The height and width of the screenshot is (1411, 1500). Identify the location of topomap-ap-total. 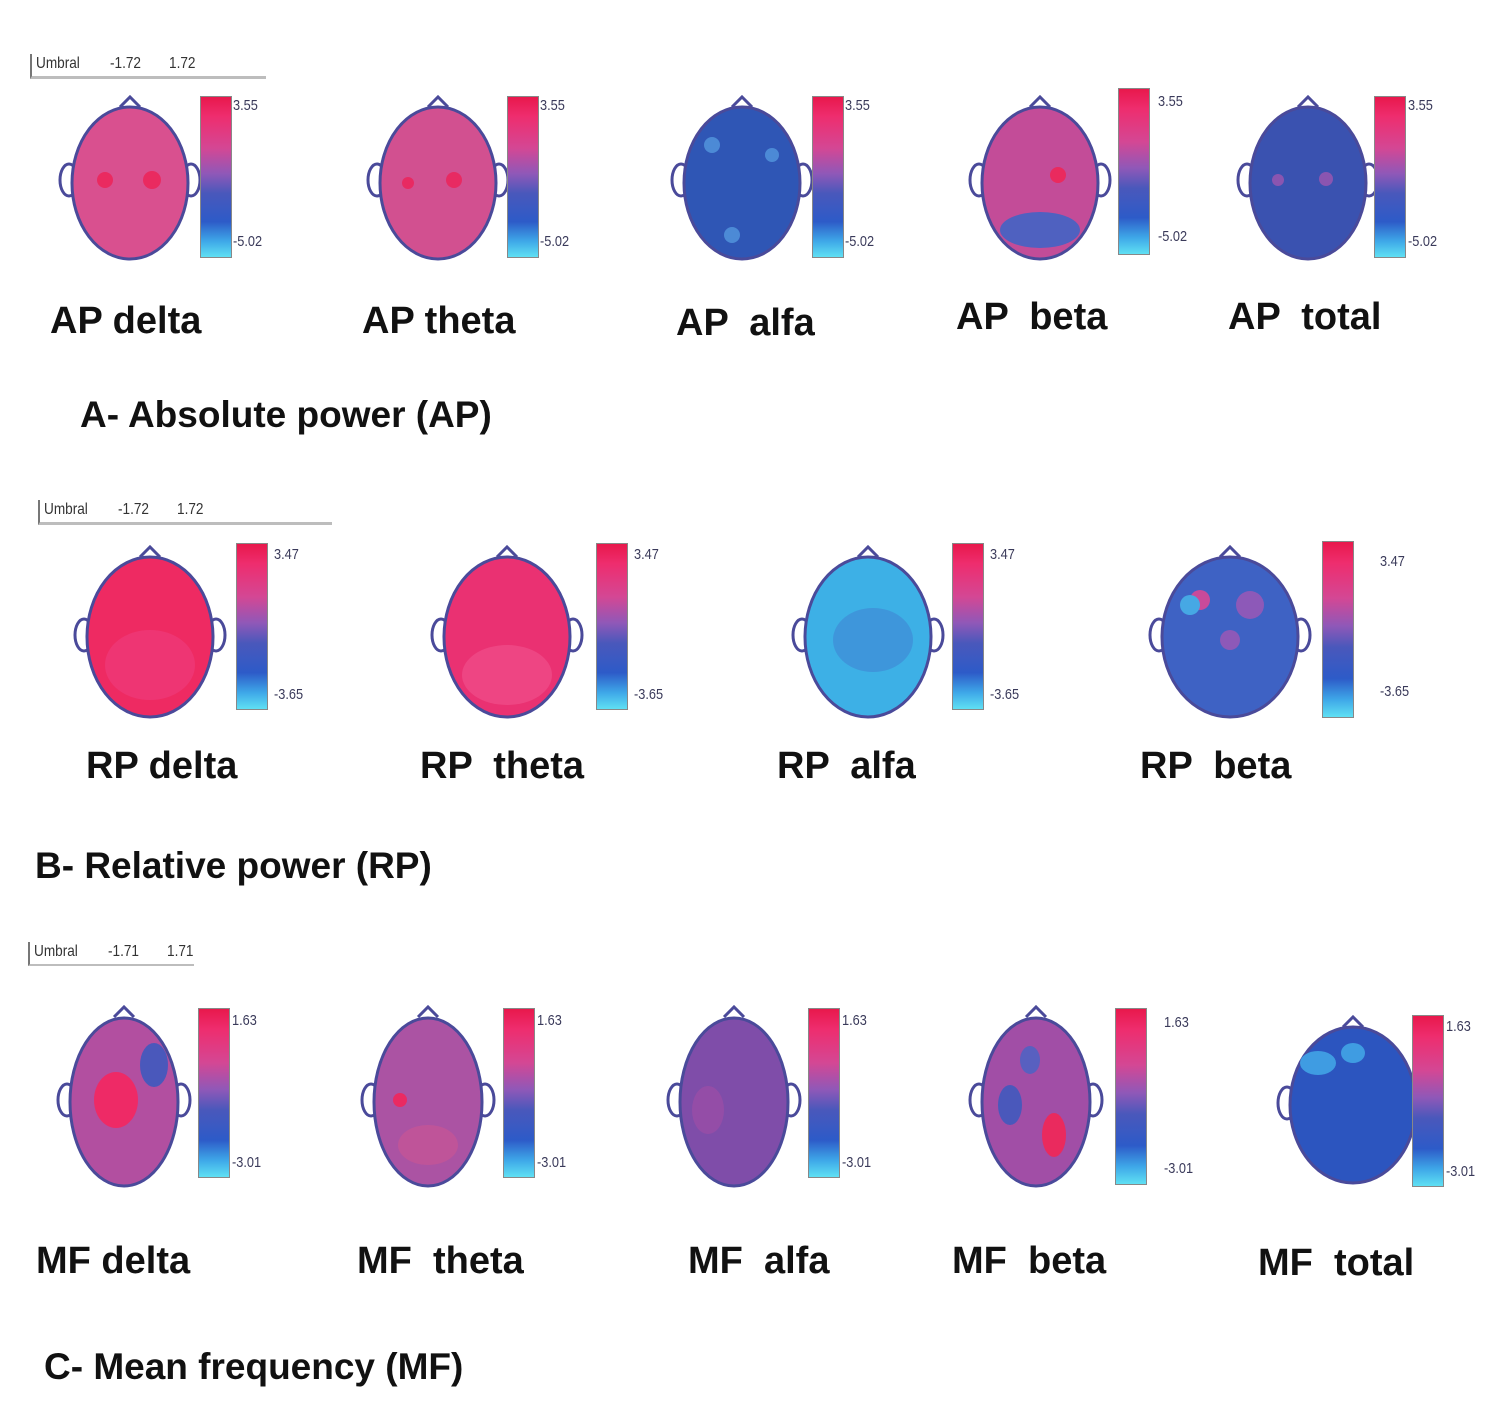
(1308, 179).